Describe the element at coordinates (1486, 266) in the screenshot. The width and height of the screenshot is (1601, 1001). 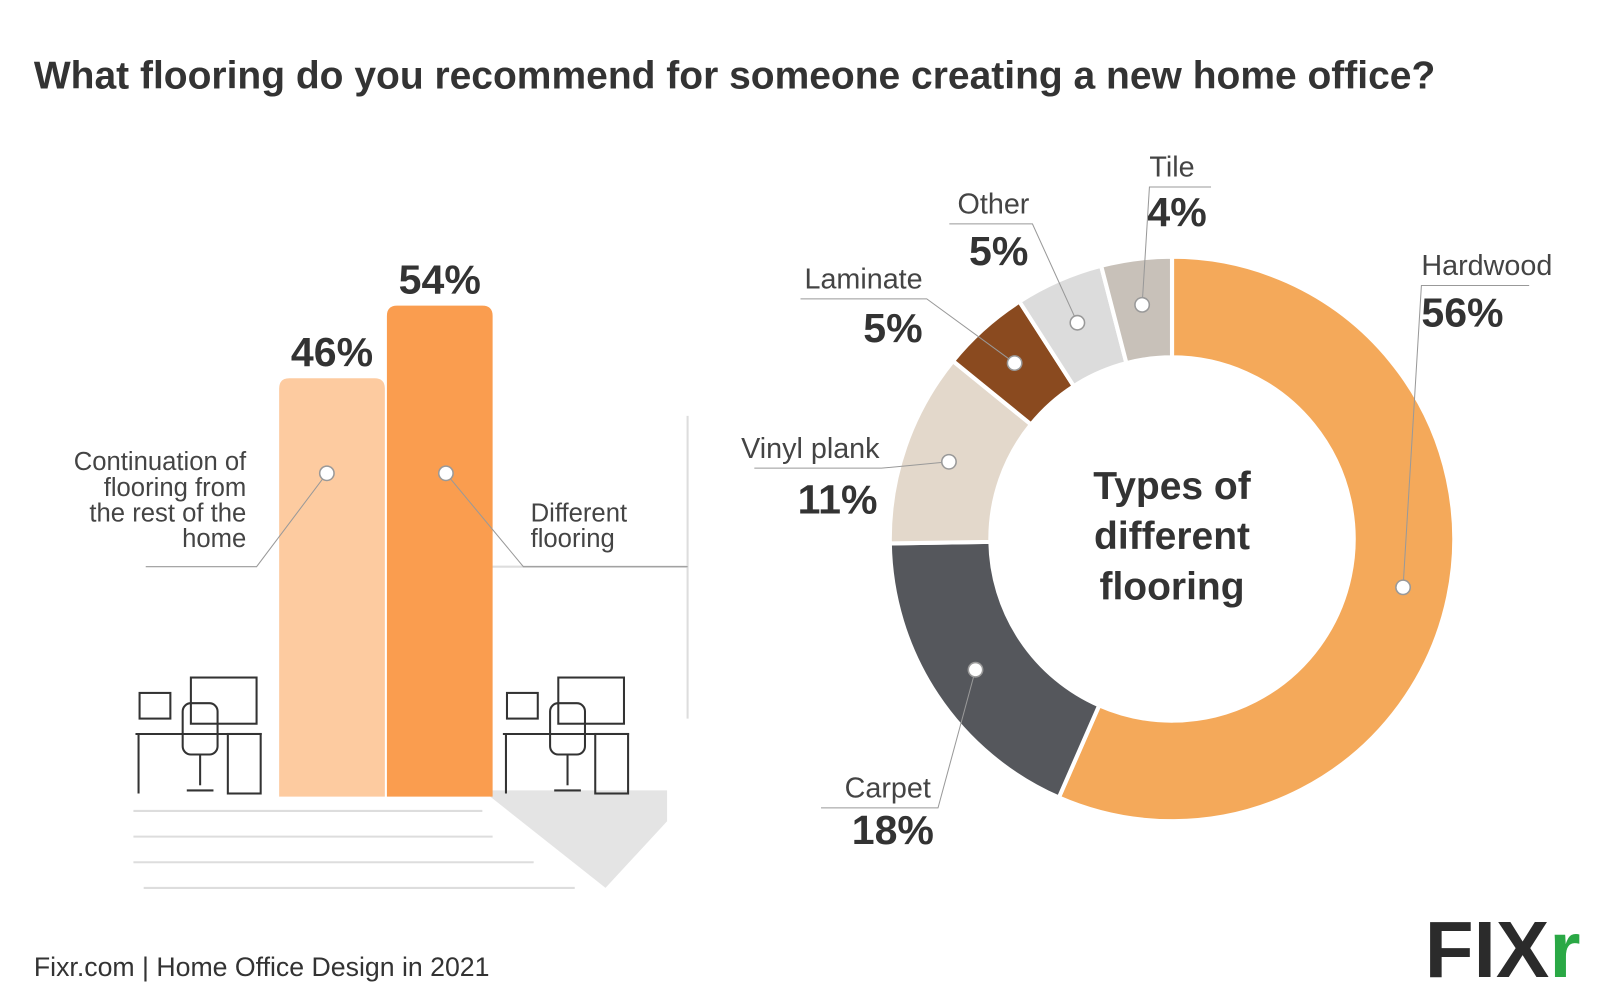
I see `category-label: Hardwood` at that location.